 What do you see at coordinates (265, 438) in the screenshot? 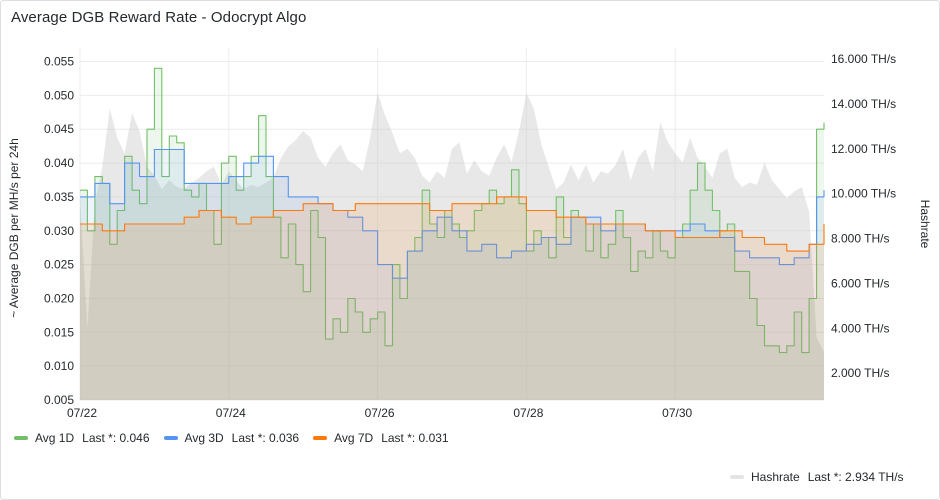
I see `legend-last-value: Last *: 0.036` at bounding box center [265, 438].